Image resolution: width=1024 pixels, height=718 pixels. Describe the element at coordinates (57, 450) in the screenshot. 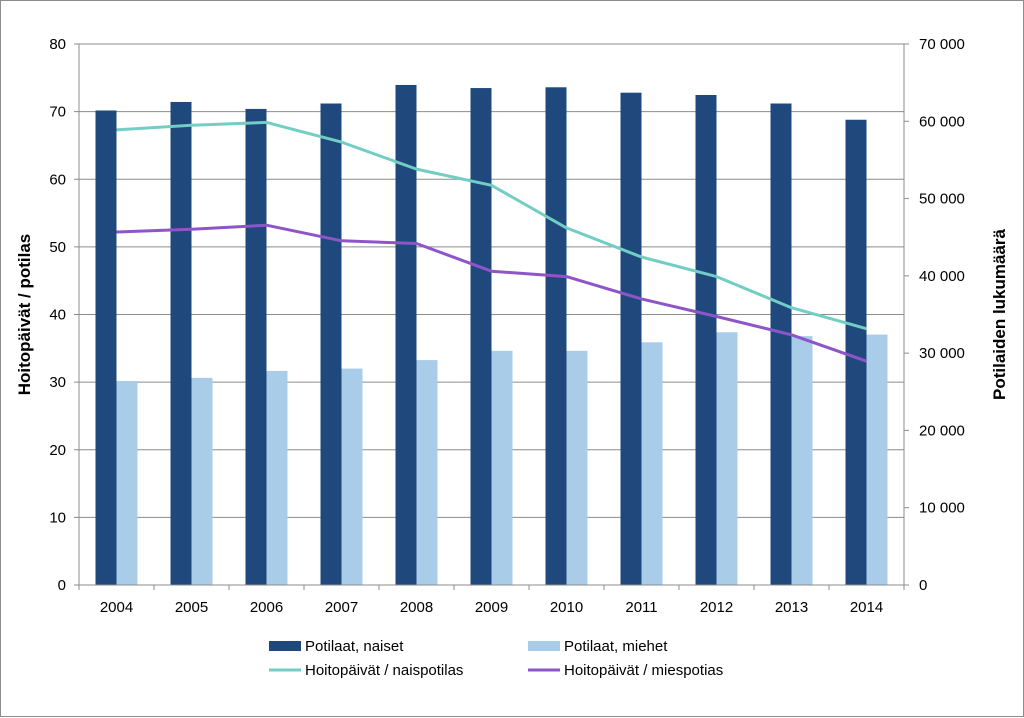

I see `left-axis-tick-label: 20` at that location.